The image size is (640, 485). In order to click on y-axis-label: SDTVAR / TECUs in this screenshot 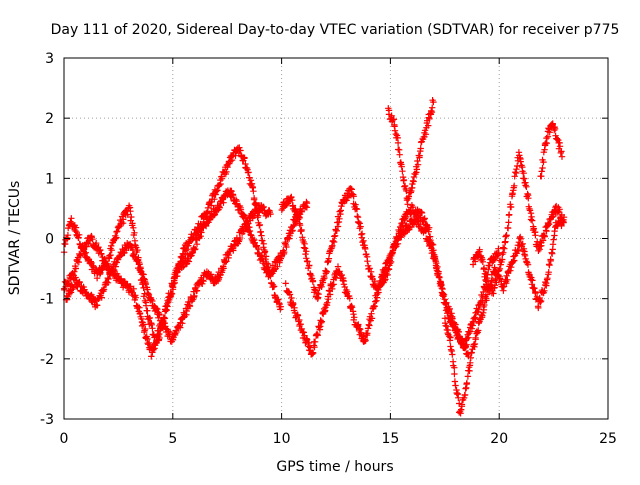, I will do `click(15, 238)`.